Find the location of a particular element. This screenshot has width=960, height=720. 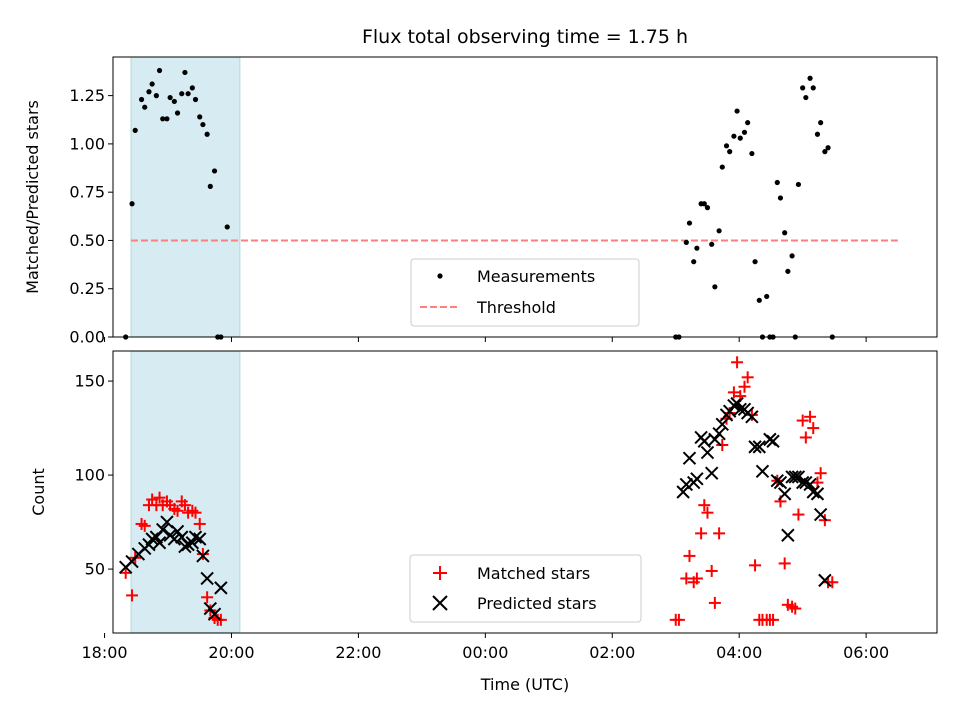

x-tick-label: 18:00 is located at coordinates (104, 652).